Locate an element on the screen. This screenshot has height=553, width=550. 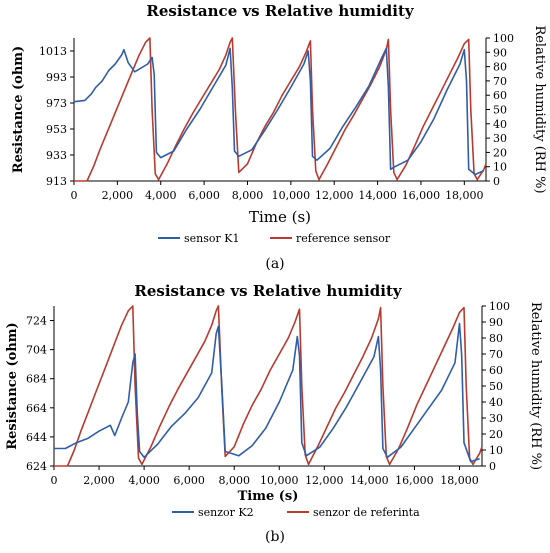
panel-label: (b) is located at coordinates (275, 537).